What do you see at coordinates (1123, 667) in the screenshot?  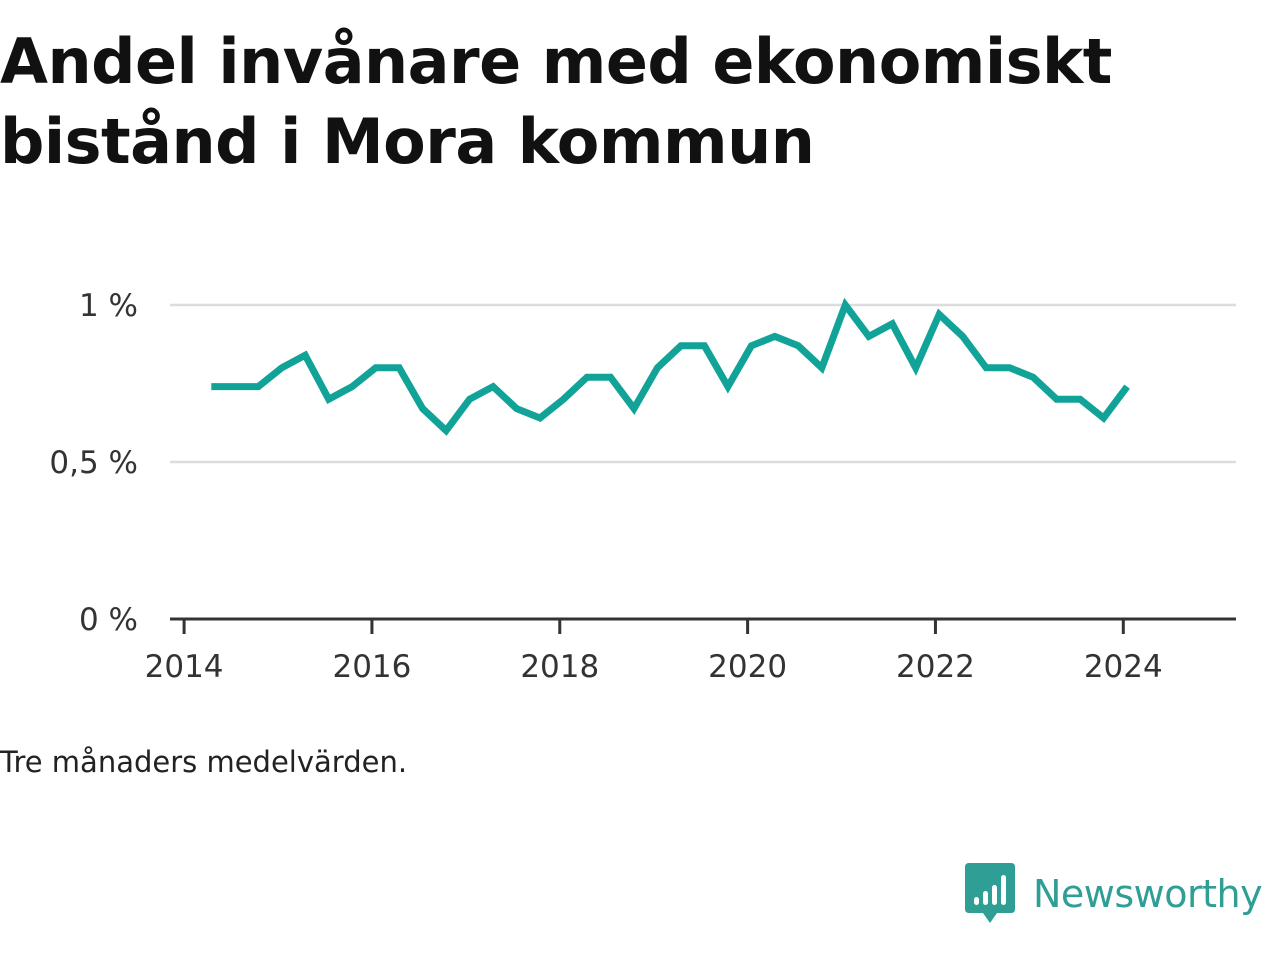 I see `x-tick-label: 2024` at bounding box center [1123, 667].